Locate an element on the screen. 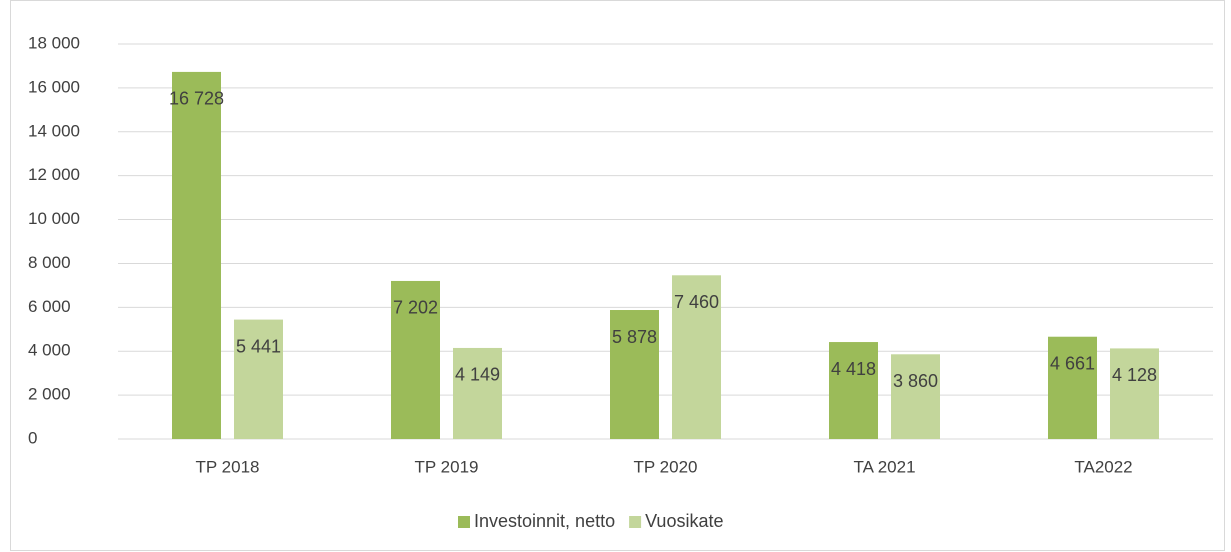  data-label: 4 149 is located at coordinates (477, 375).